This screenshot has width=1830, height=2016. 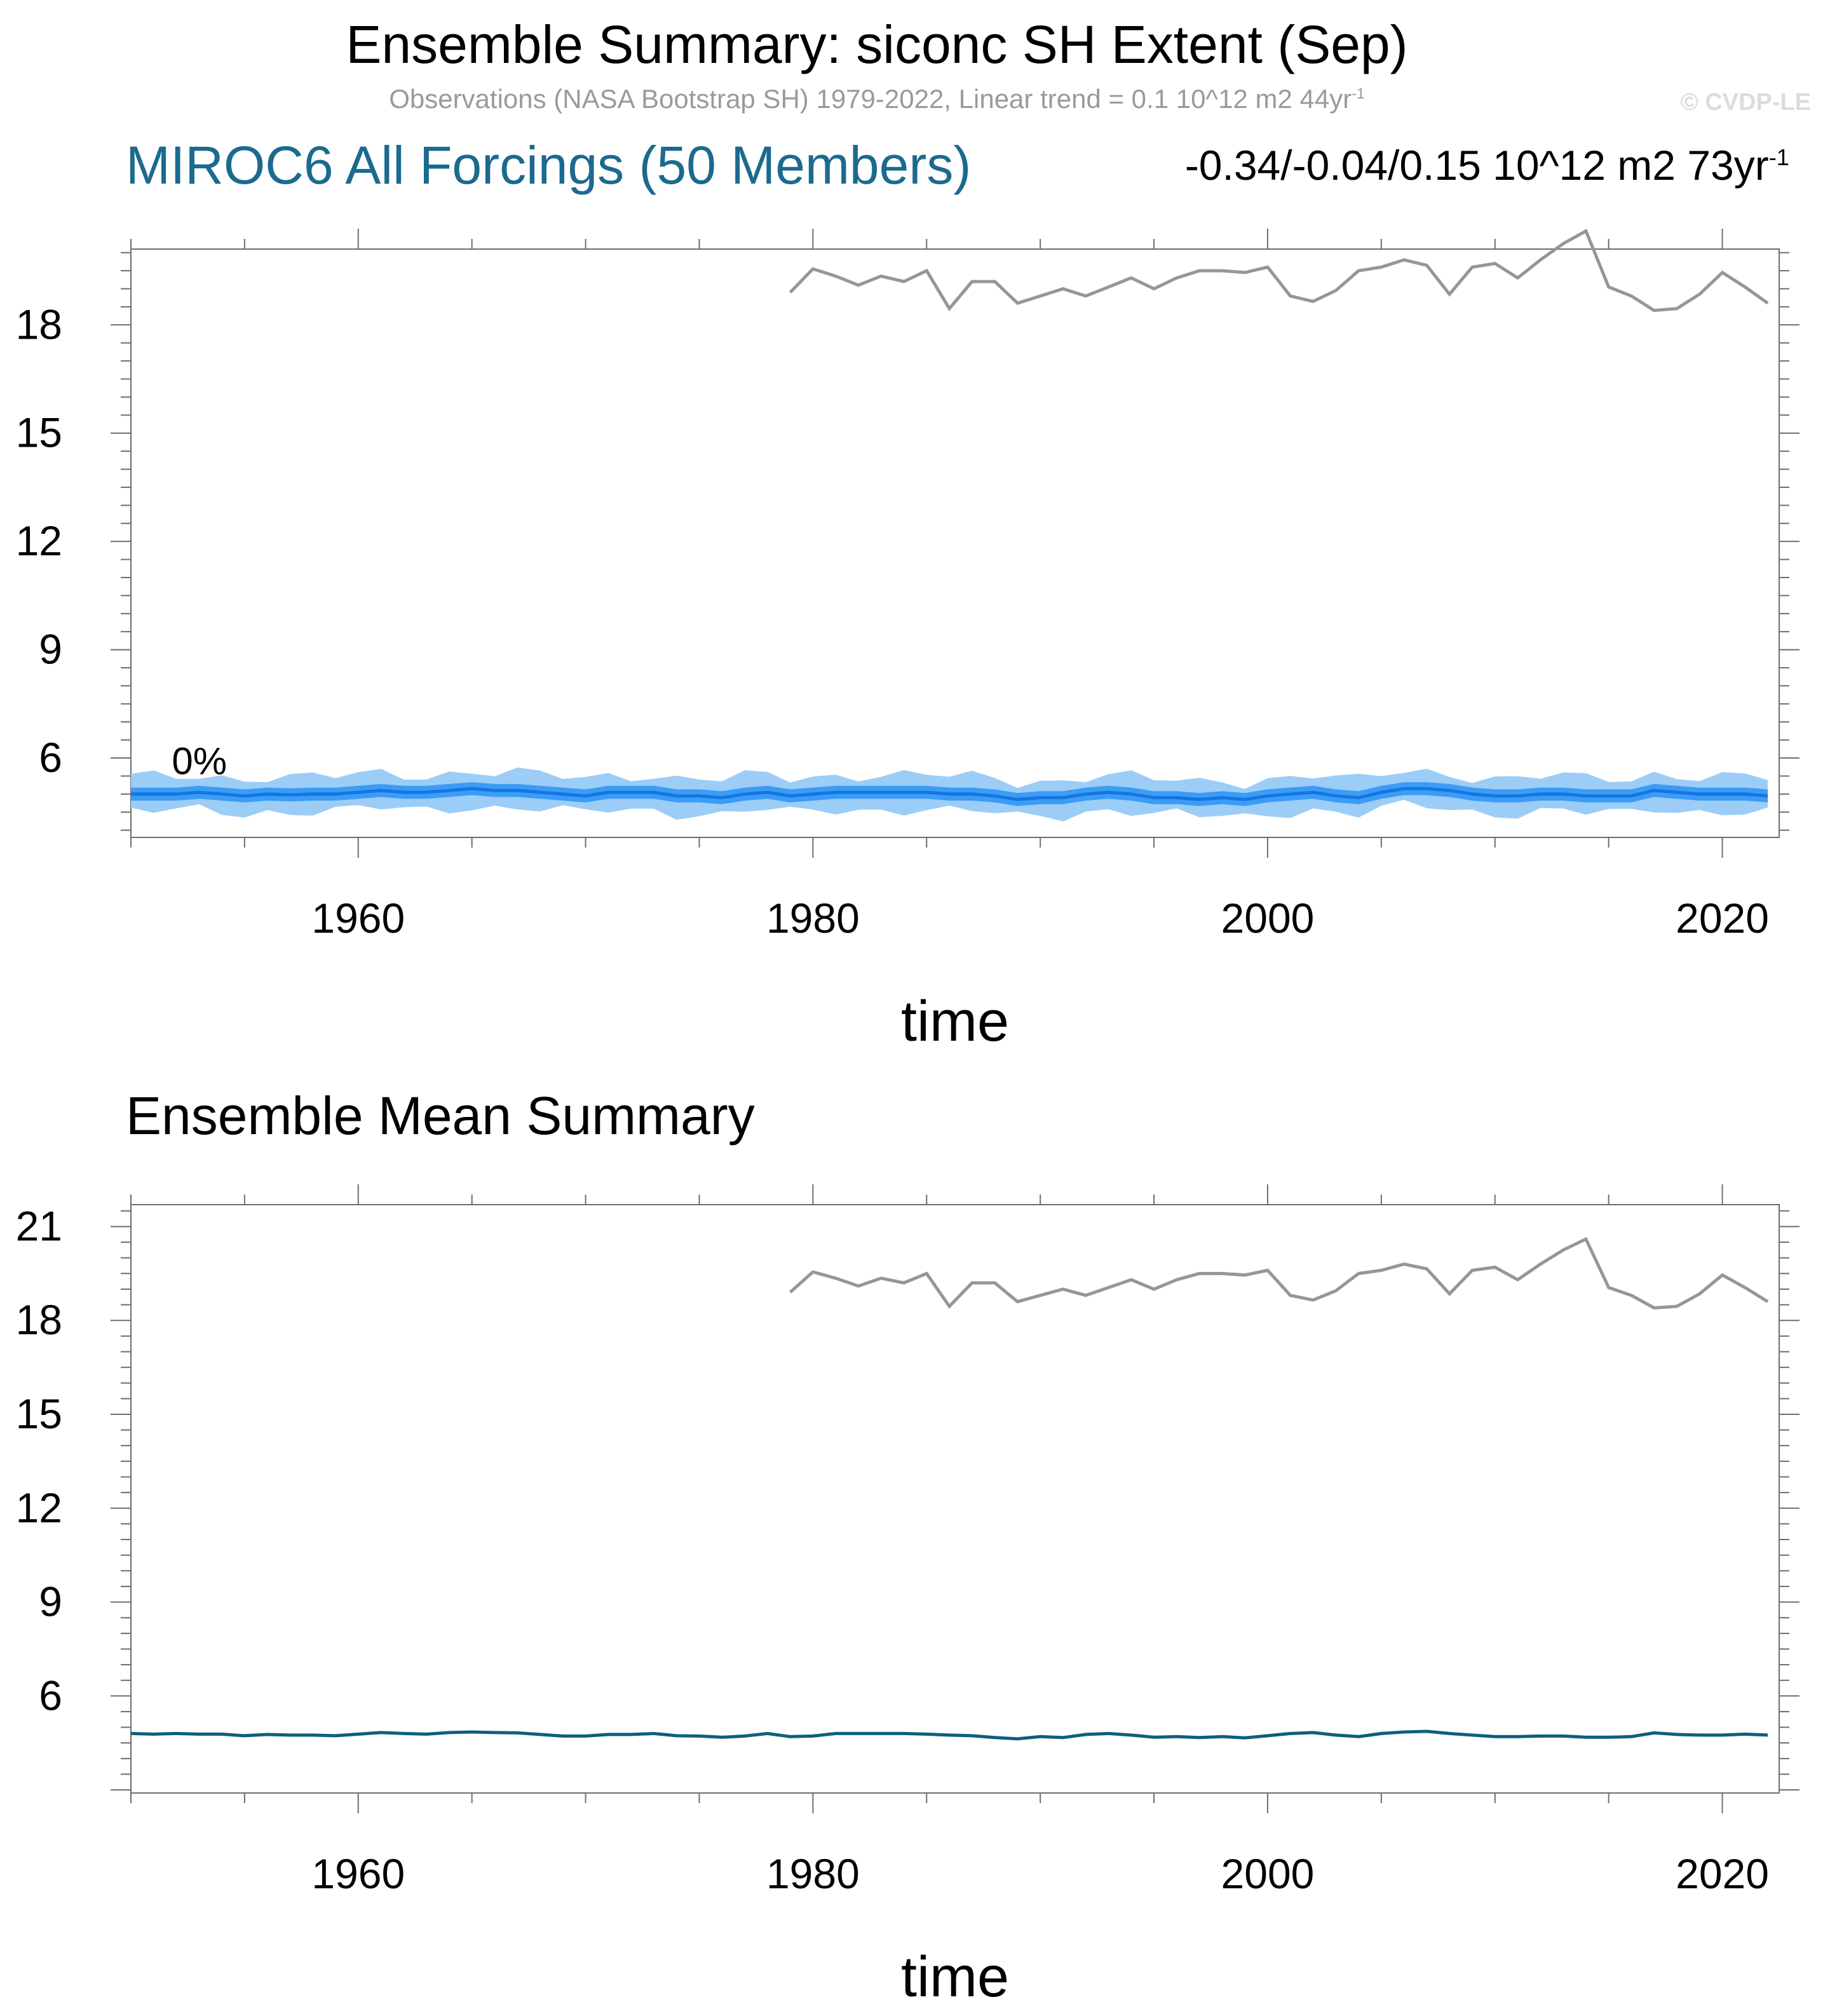 What do you see at coordinates (39, 1225) in the screenshot?
I see `y-tick-label: 21` at bounding box center [39, 1225].